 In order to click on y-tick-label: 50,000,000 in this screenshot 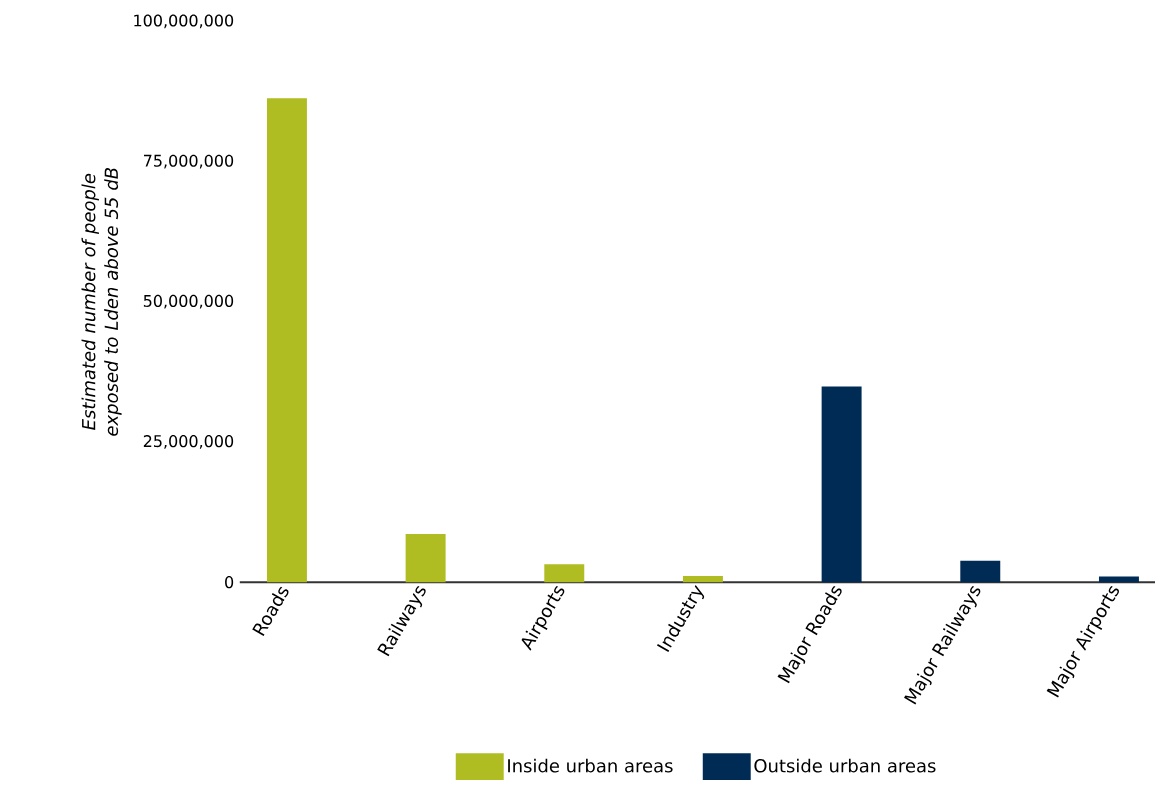, I will do `click(188, 301)`.